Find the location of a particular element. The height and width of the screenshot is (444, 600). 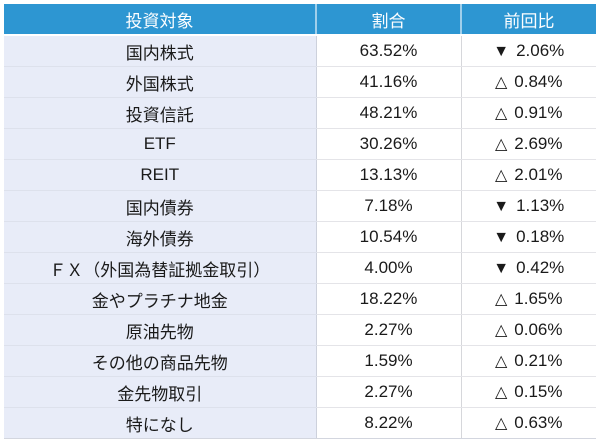

ratio-cell: 13.13% is located at coordinates (389, 175).